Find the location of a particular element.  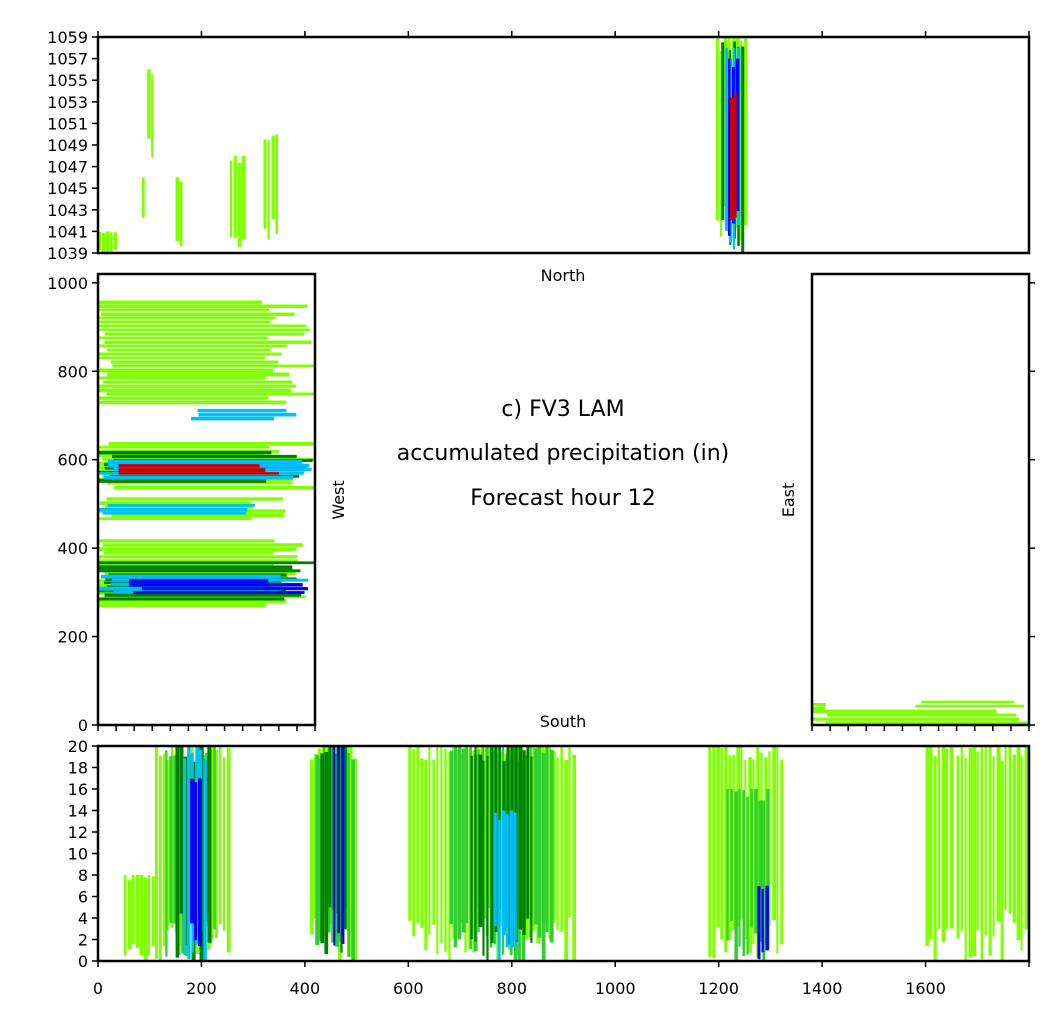

west-ytick-label: 1000 is located at coordinates (67, 283).